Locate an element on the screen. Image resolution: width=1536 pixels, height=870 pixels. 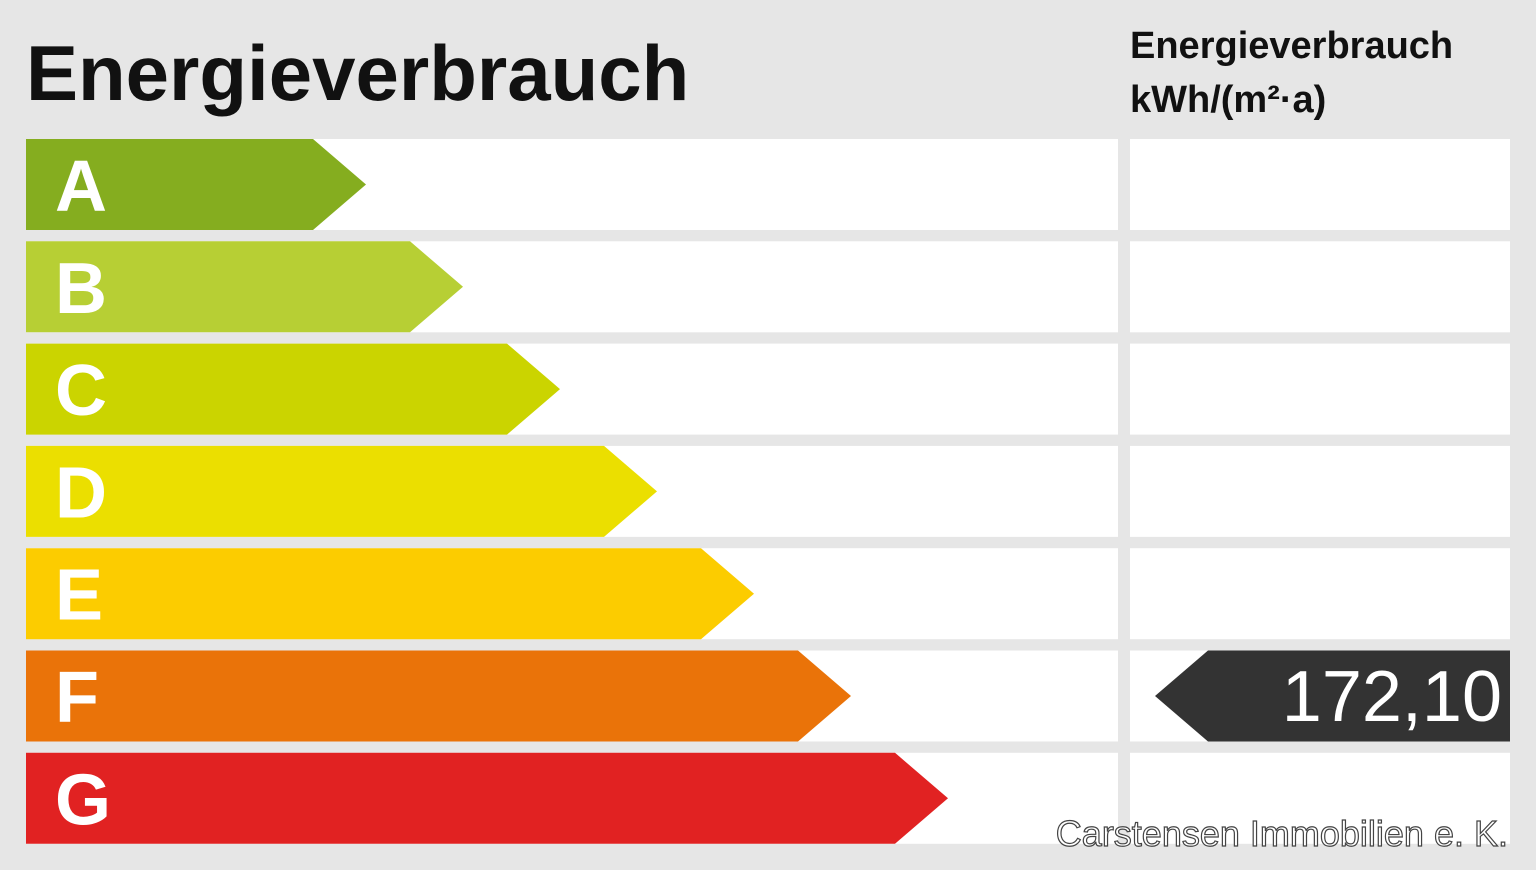
title: Energieverbrauch is located at coordinates (357, 73).